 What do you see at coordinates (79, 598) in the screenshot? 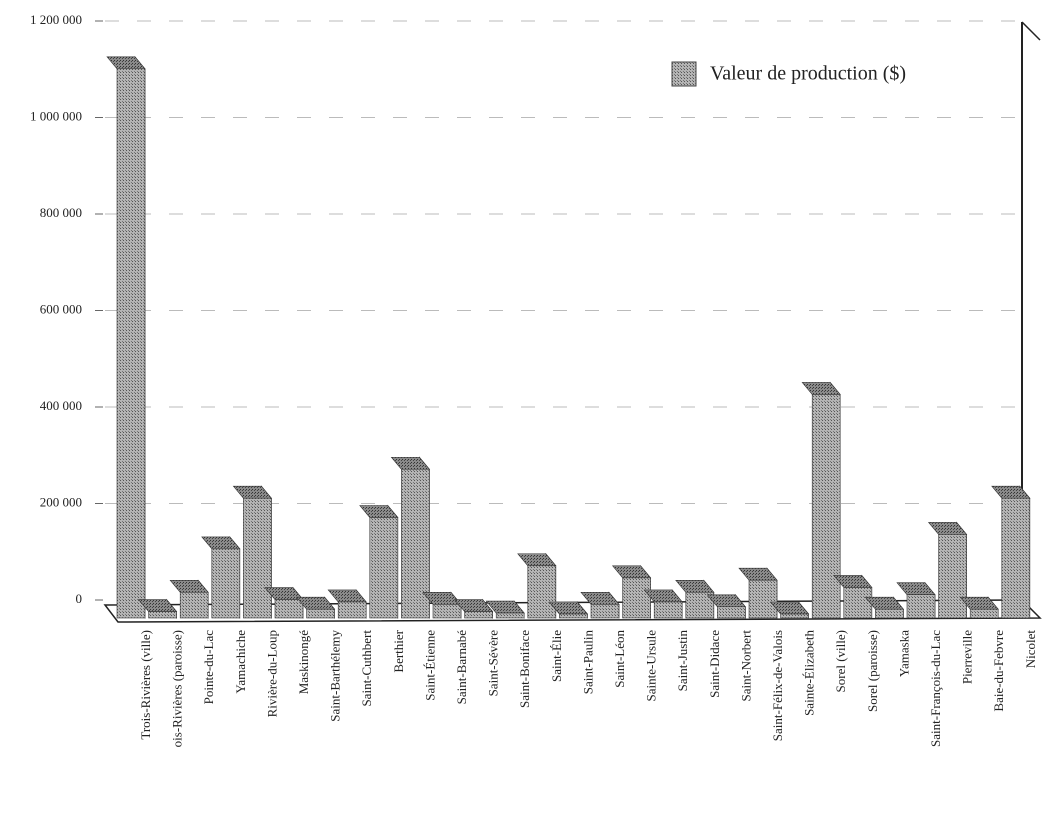
I see `y-tick-label: 0` at bounding box center [79, 598].